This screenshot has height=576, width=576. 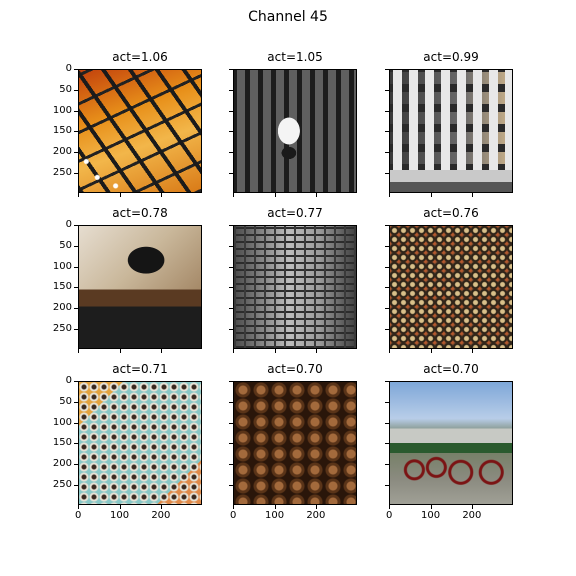 I want to click on image-panel-2: act=1.05, so click(x=293, y=123).